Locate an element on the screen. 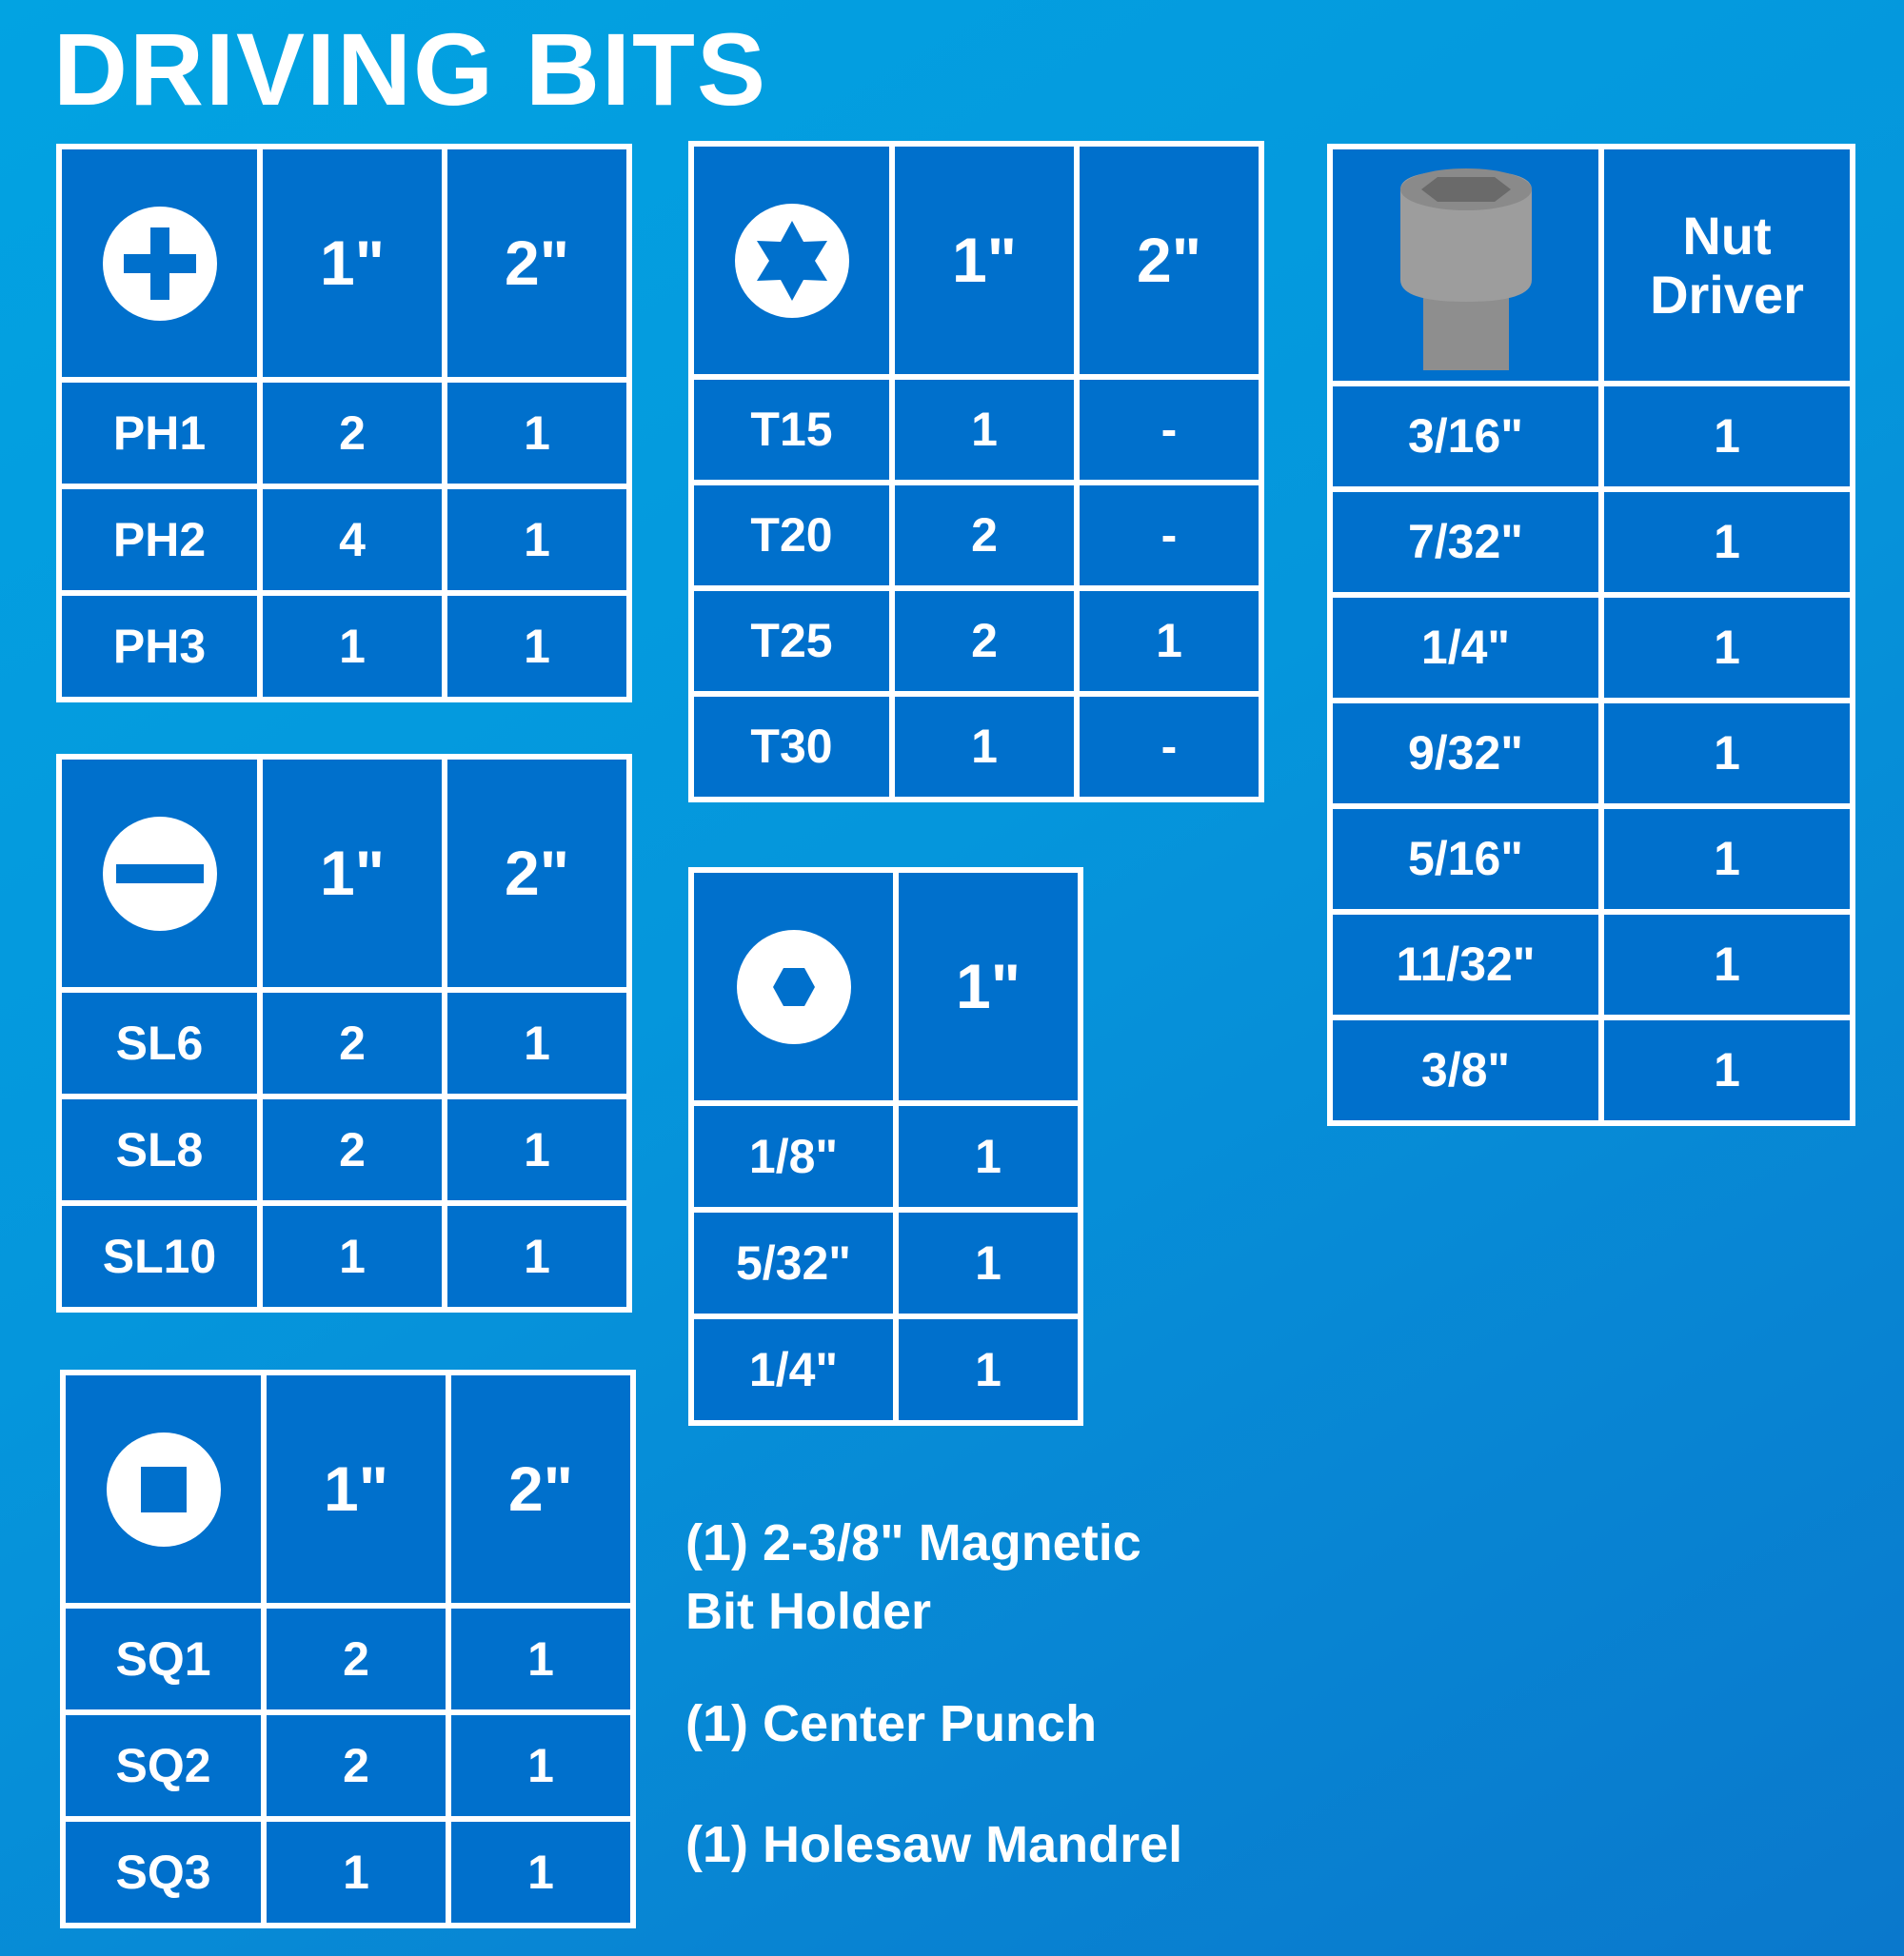  size-label: PH3 is located at coordinates (159, 646).